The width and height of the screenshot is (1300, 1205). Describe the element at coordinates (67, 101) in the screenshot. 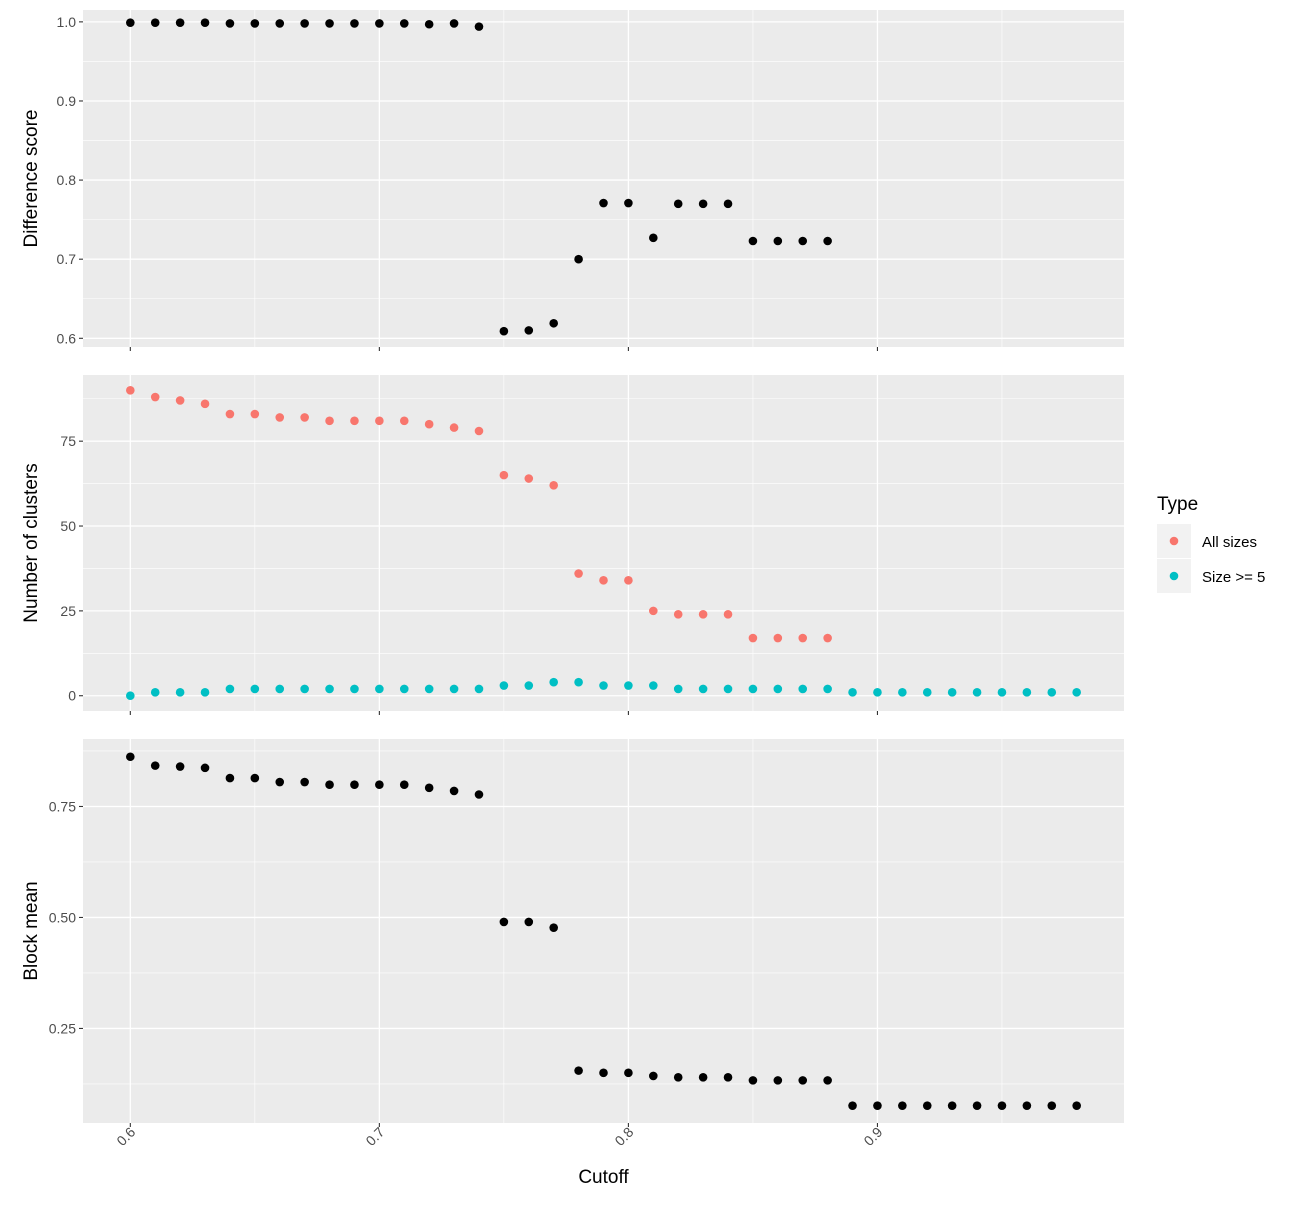

I see `y-tick-label: 0.9` at that location.